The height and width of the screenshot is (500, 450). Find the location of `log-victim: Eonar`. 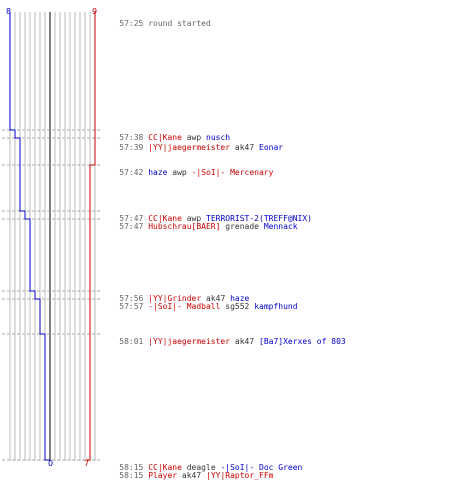

log-victim: Eonar is located at coordinates (271, 147).